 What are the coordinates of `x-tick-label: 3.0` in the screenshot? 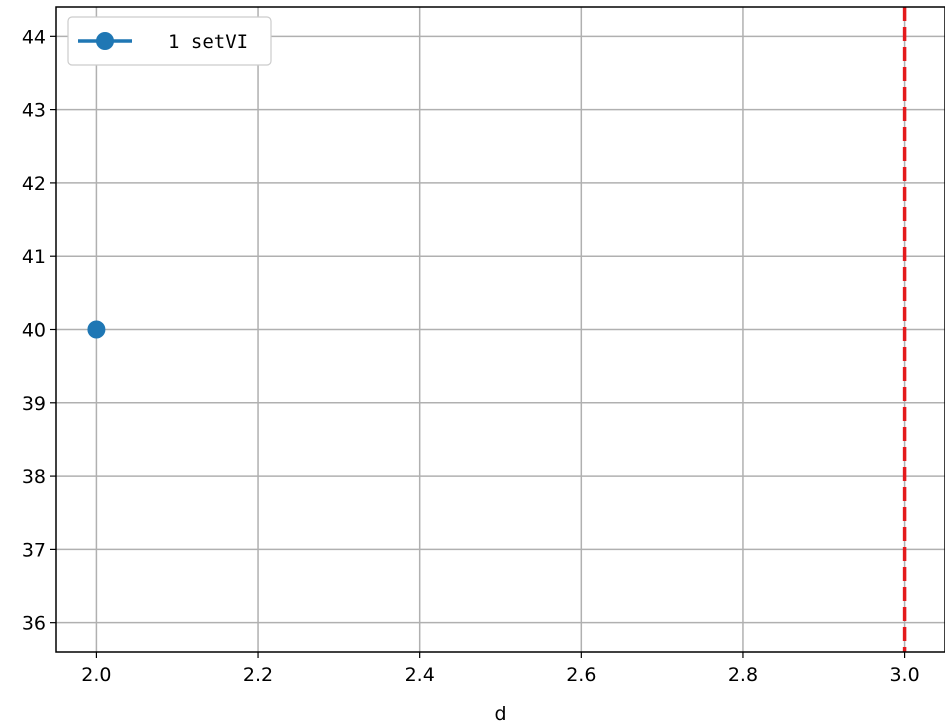 It's located at (904, 675).